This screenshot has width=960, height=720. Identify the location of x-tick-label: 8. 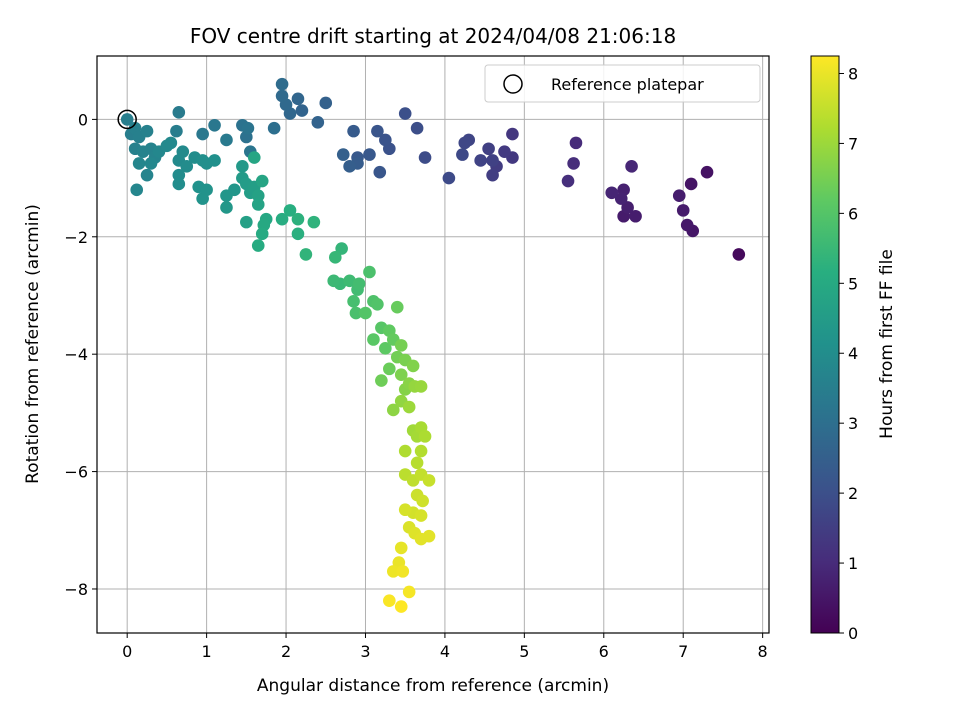
(763, 651).